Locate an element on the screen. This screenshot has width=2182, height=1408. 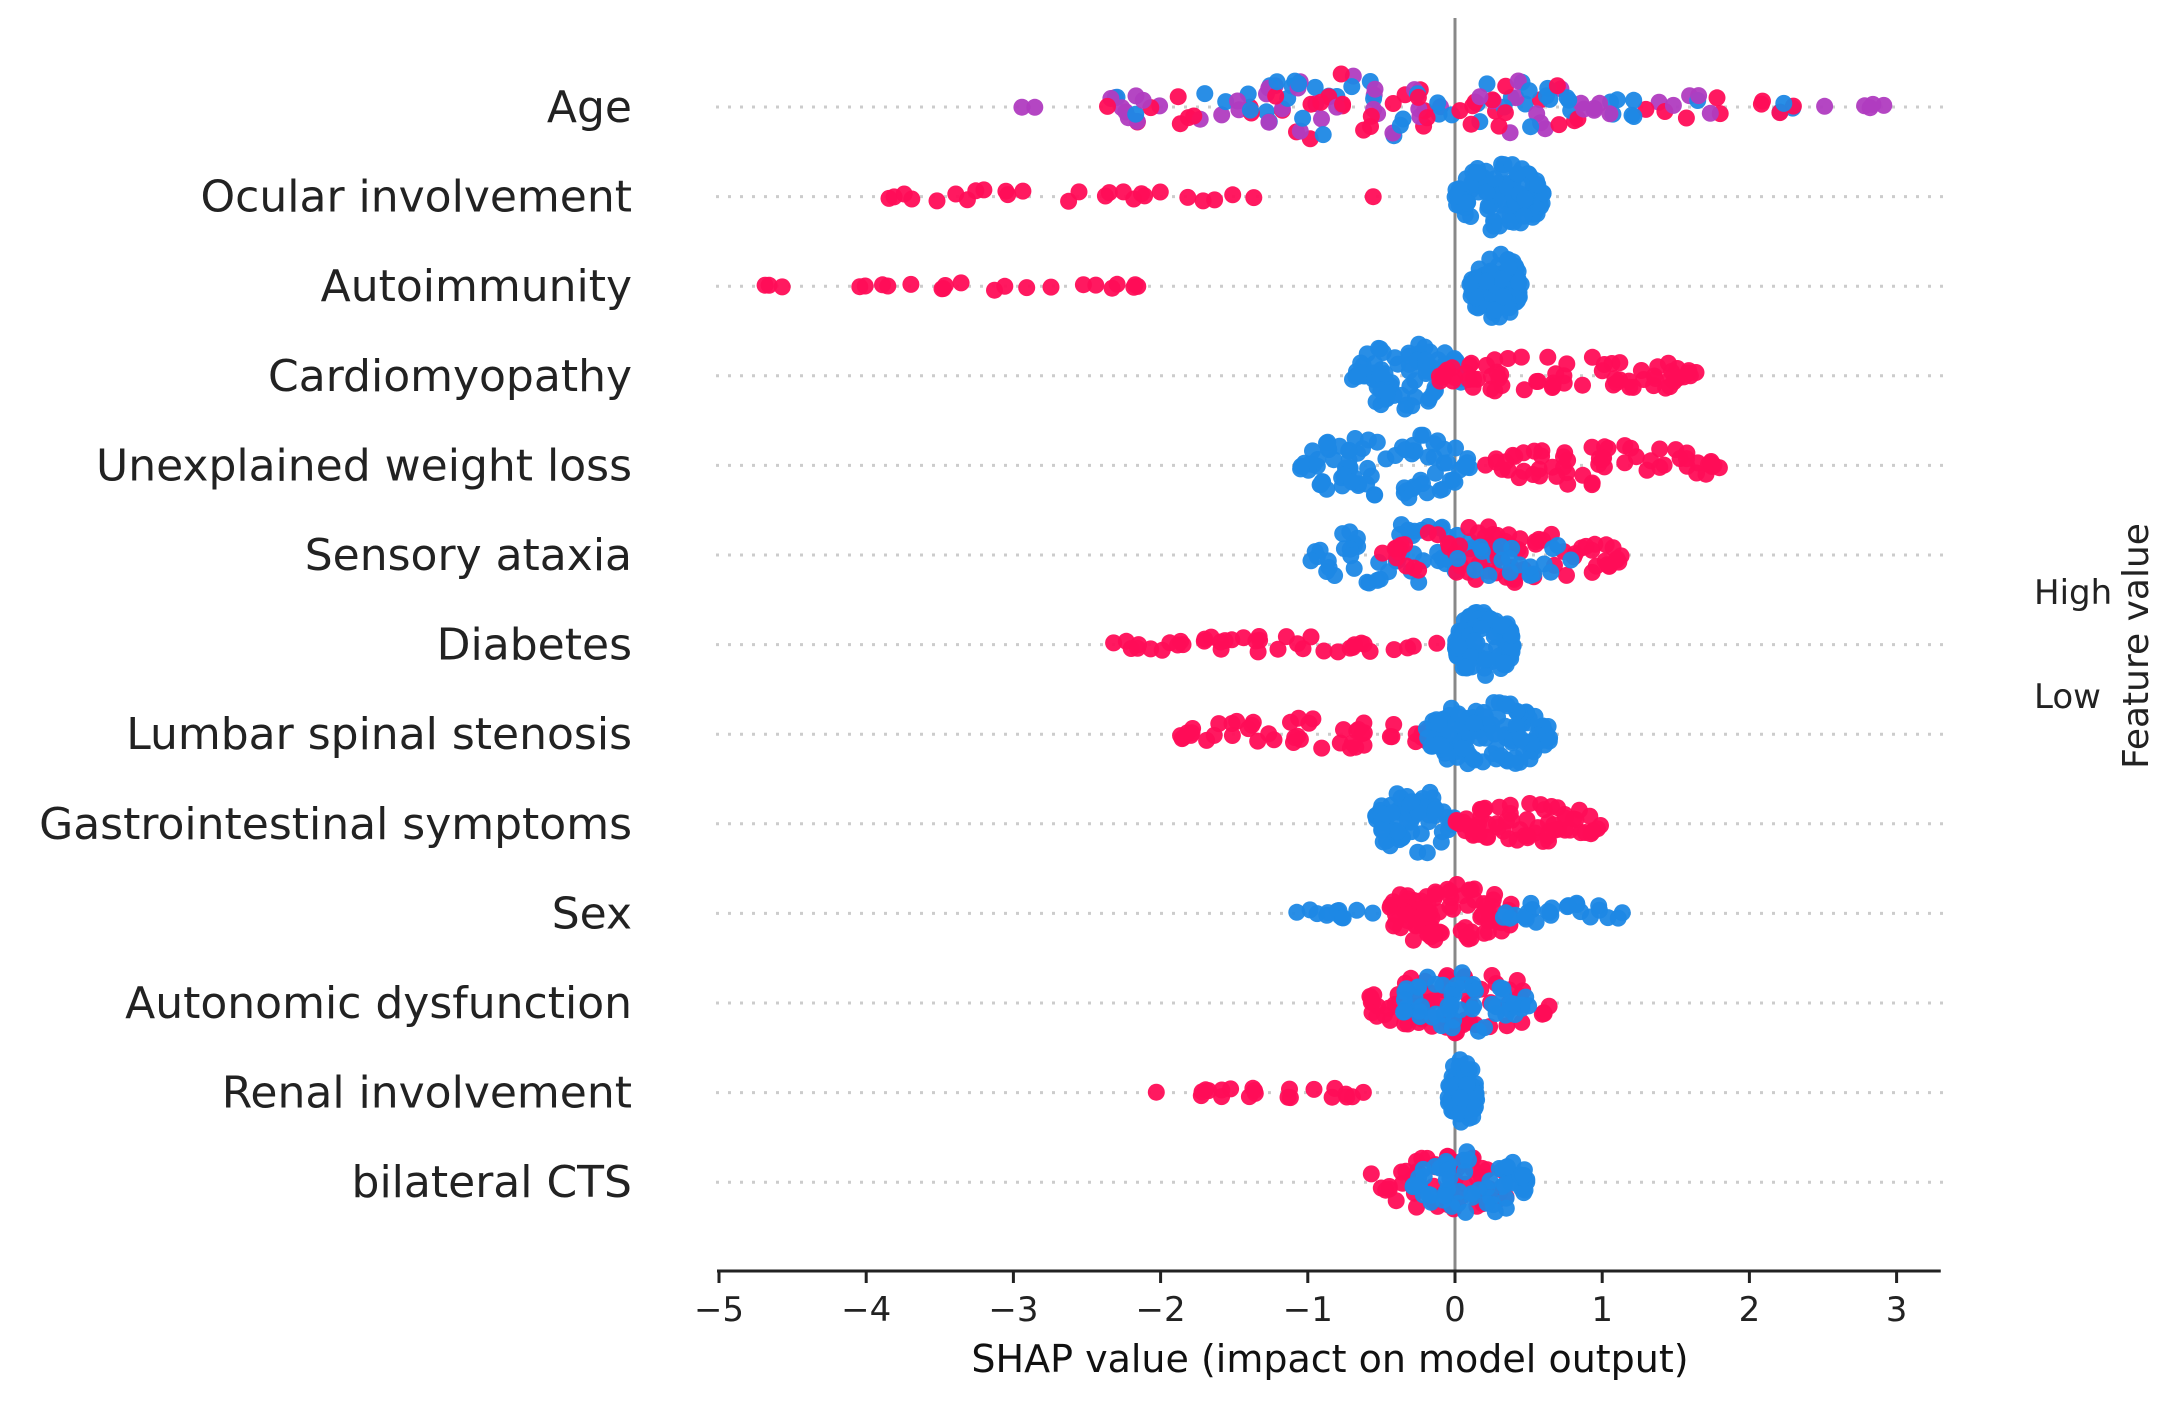
x-tick-label: −1 is located at coordinates (1308, 1310).